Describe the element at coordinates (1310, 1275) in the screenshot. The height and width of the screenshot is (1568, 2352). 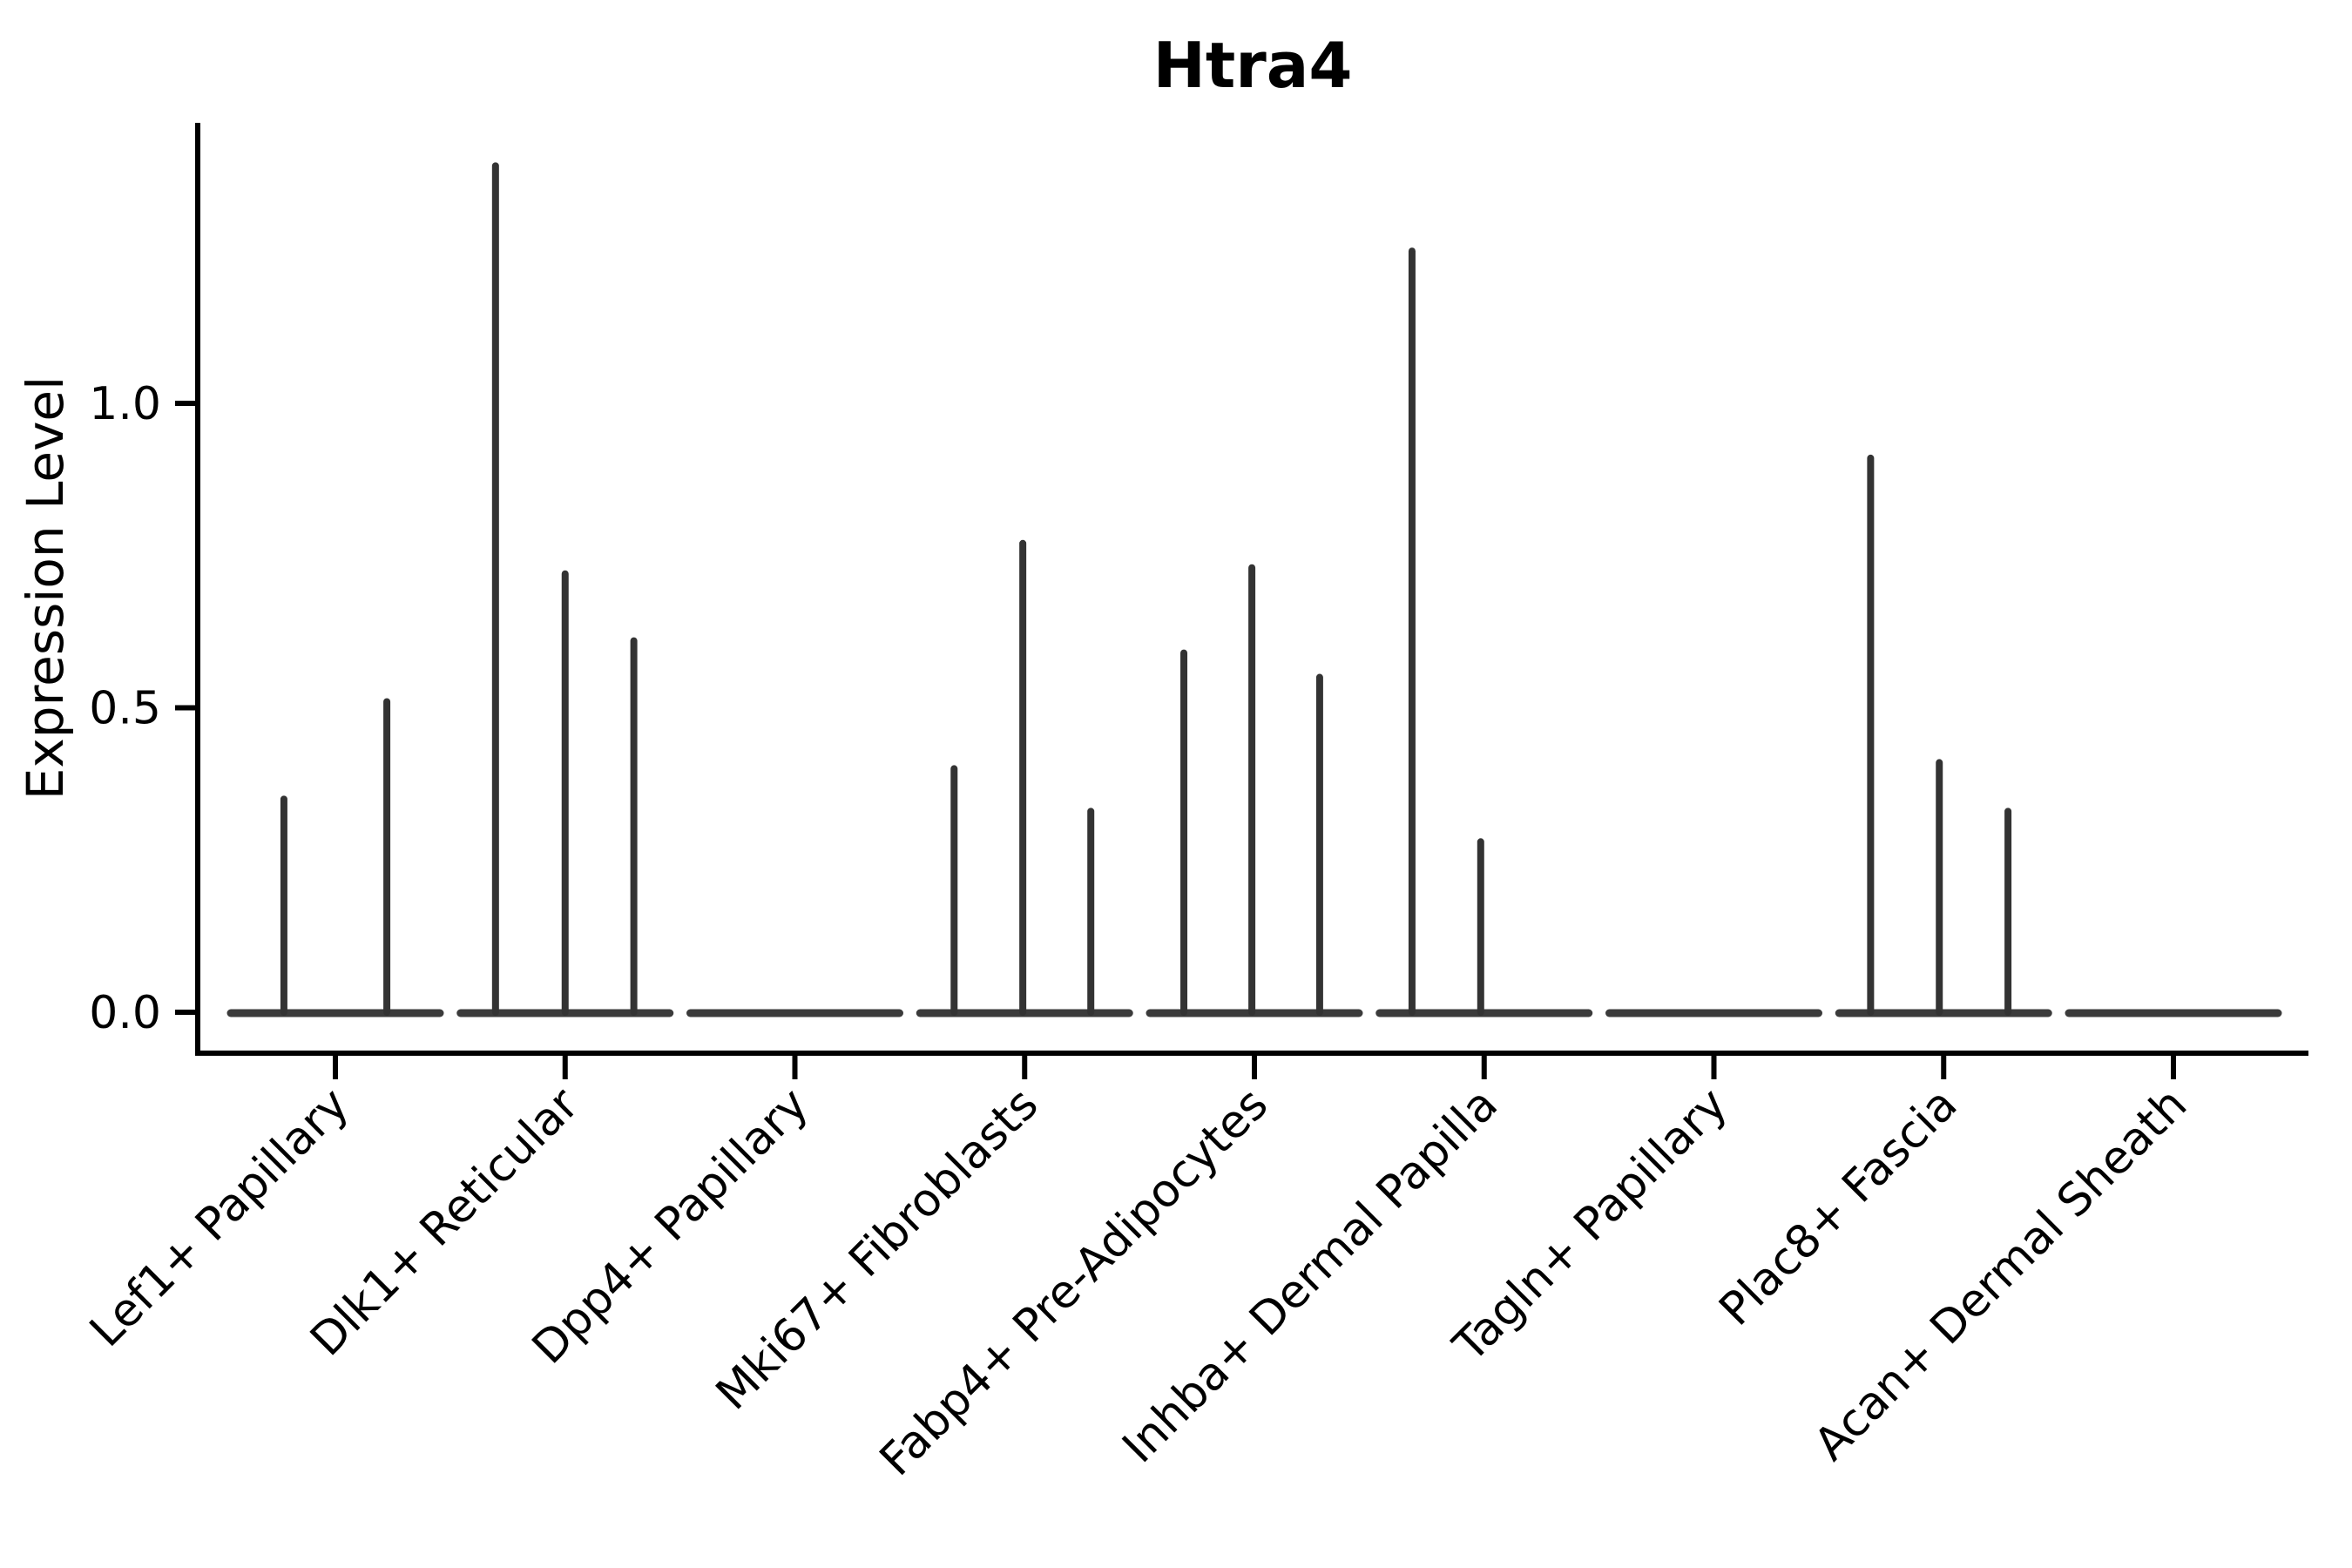
I see `x-tick-label: Inhba+ Dermal Papilla` at that location.